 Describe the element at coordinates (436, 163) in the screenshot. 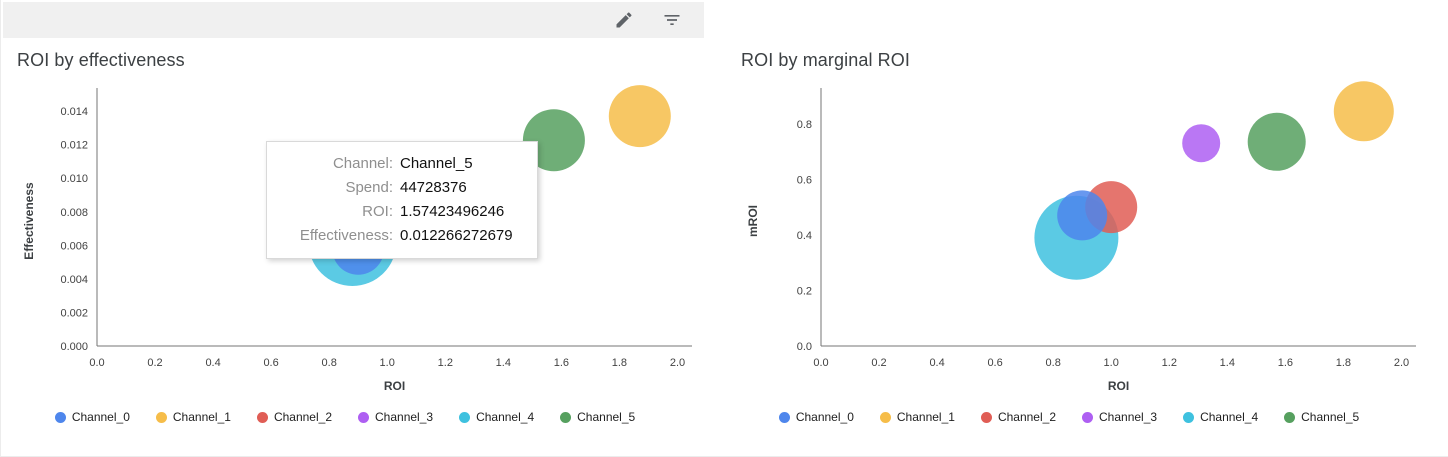

I see `tooltip-channel-value: Channel_5` at that location.